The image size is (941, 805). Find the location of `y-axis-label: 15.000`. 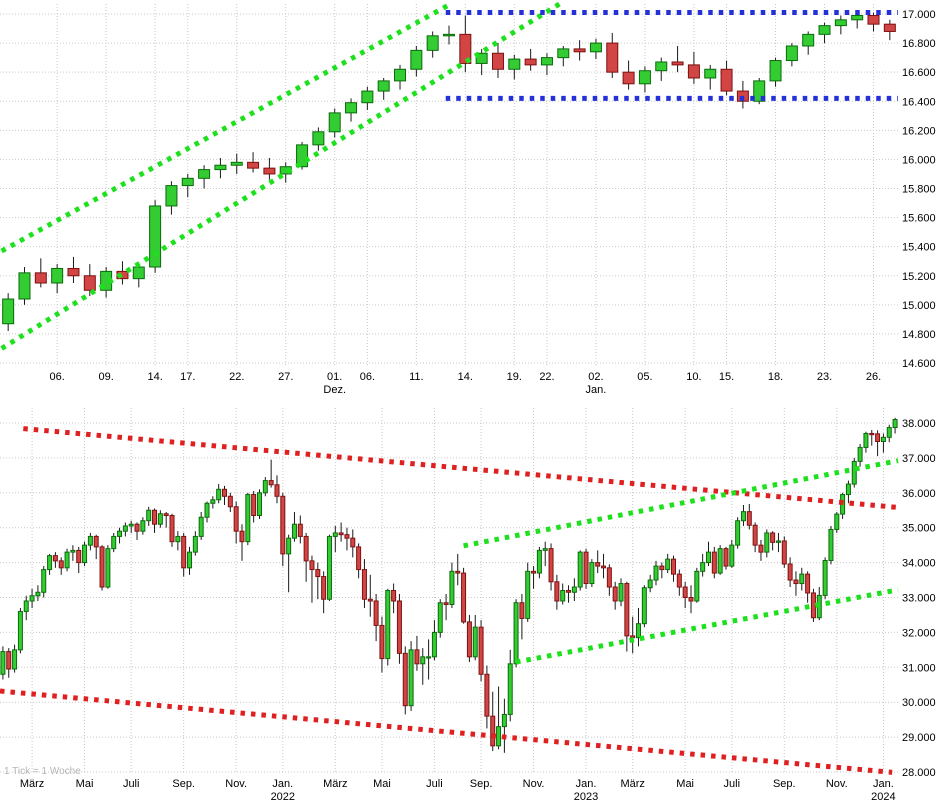

y-axis-label: 15.000 is located at coordinates (919, 306).